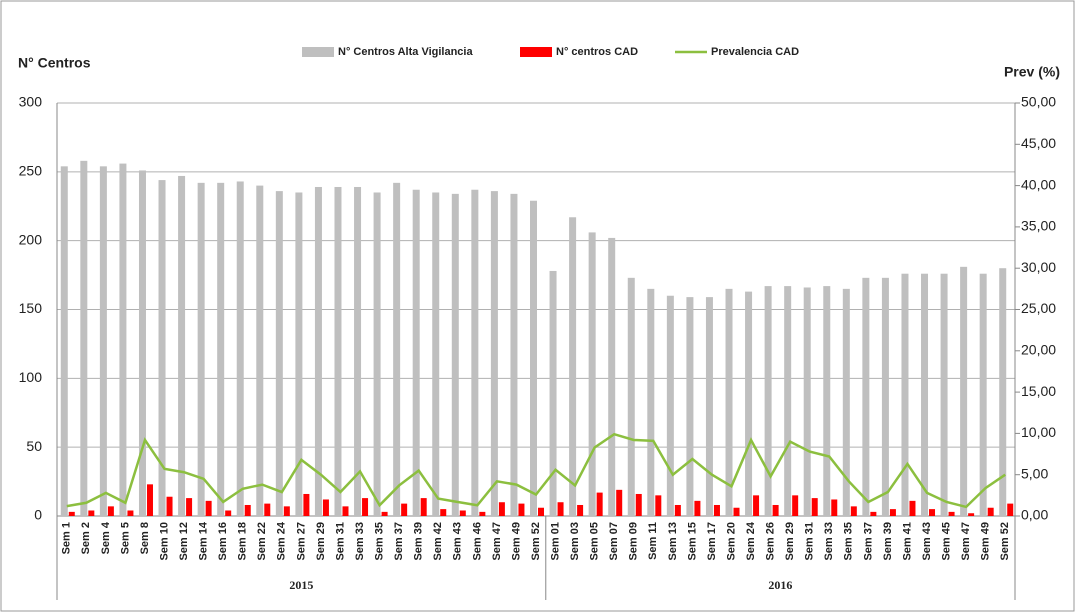 The image size is (1075, 612). What do you see at coordinates (536, 541) in the screenshot?
I see `x-tick-label: Sem 52` at bounding box center [536, 541].